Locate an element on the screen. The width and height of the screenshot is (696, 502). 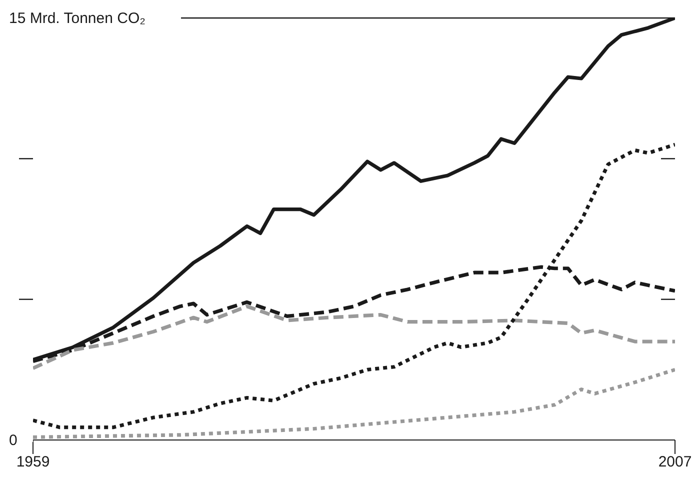
x-tick-label: 2007 is located at coordinates (675, 462).